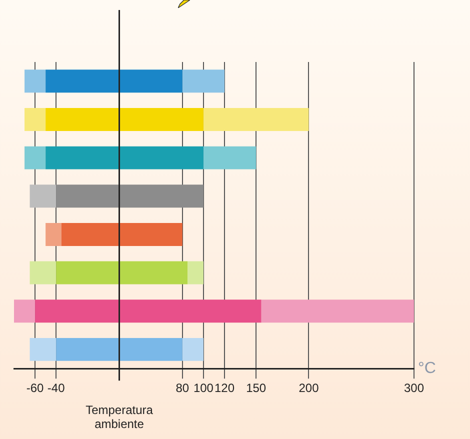 The image size is (470, 439). Describe the element at coordinates (309, 388) in the screenshot. I see `x-tick-label: 200` at that location.